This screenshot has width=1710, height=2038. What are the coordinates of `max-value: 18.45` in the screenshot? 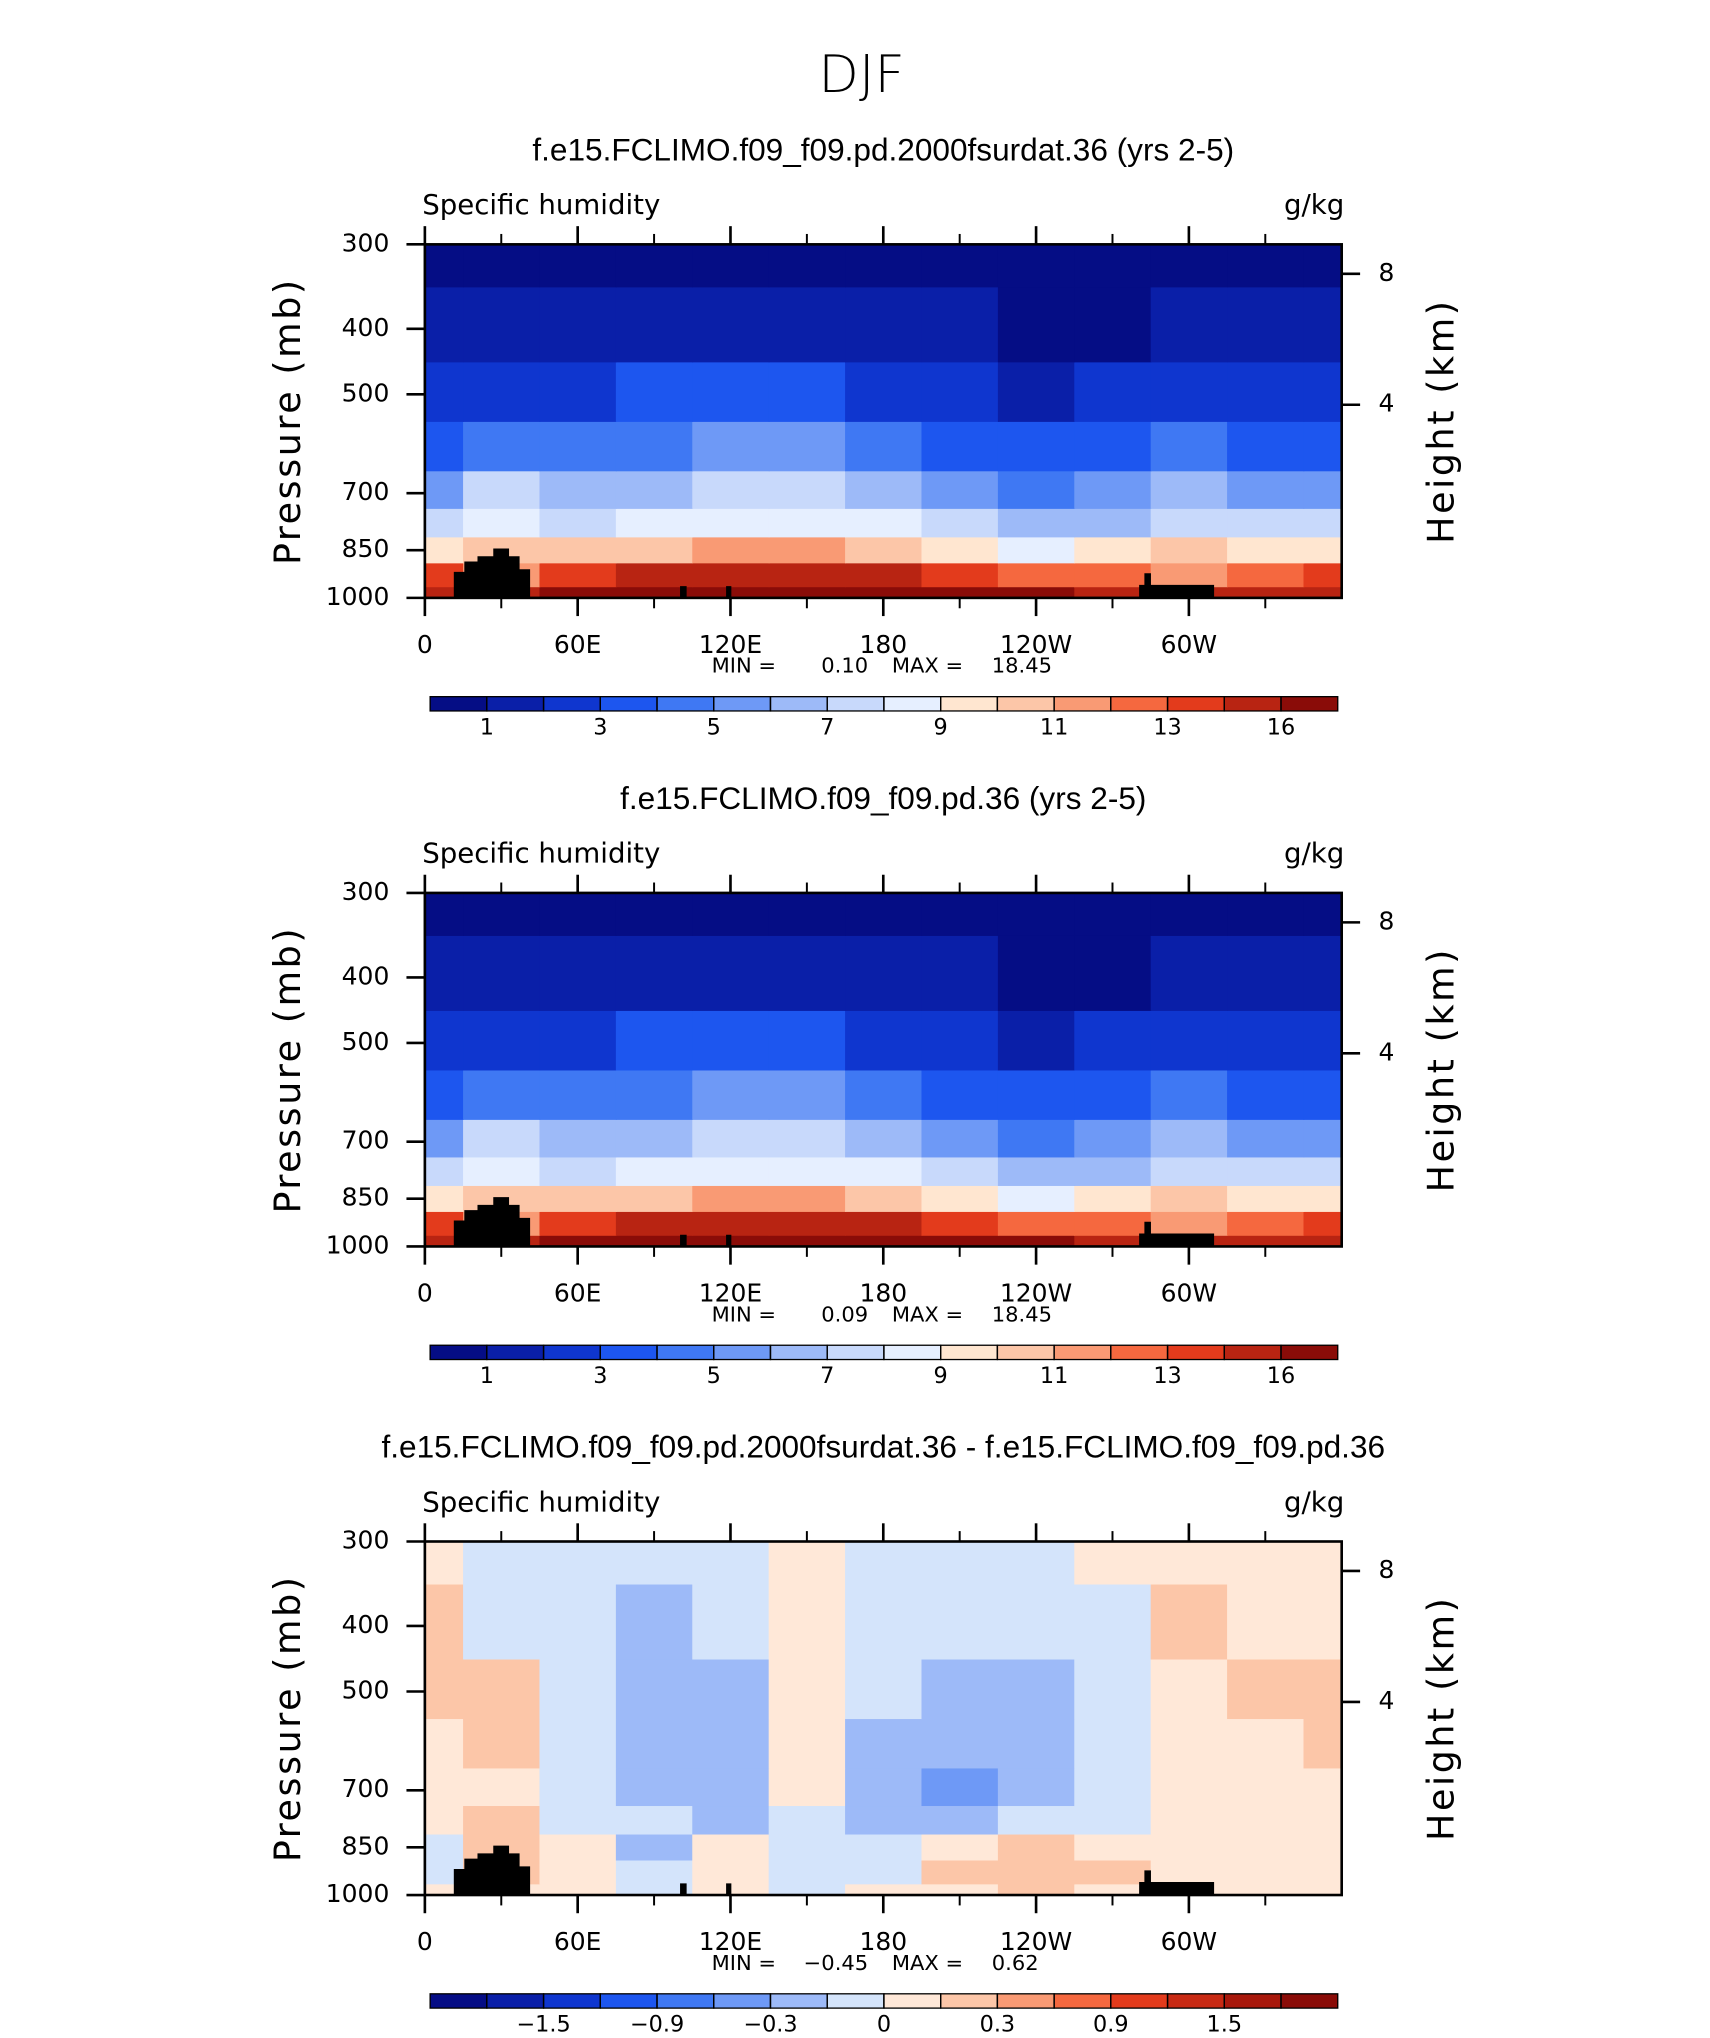 It's located at (1022, 666).